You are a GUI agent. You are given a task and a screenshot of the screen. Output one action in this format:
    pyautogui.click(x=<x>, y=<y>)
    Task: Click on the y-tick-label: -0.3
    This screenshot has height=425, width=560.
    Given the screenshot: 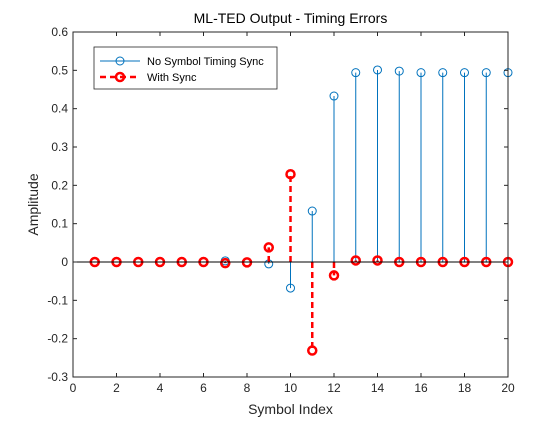 What is the action you would take?
    pyautogui.click(x=57, y=377)
    